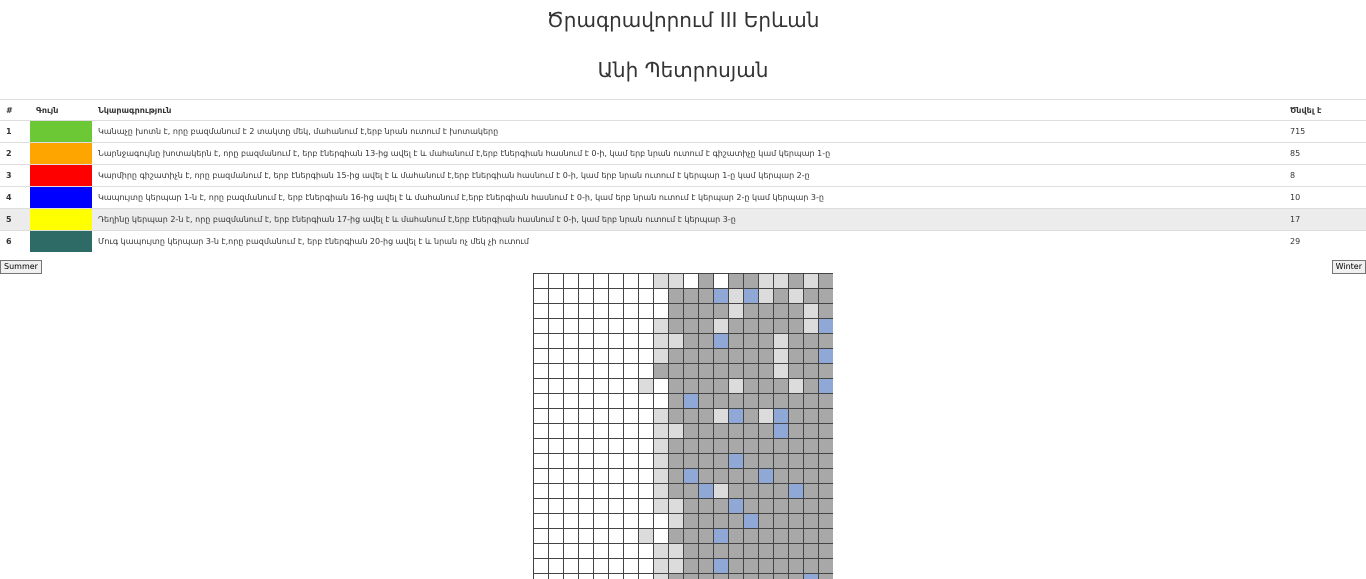 The height and width of the screenshot is (579, 1366). I want to click on row-number: 2, so click(15, 153).